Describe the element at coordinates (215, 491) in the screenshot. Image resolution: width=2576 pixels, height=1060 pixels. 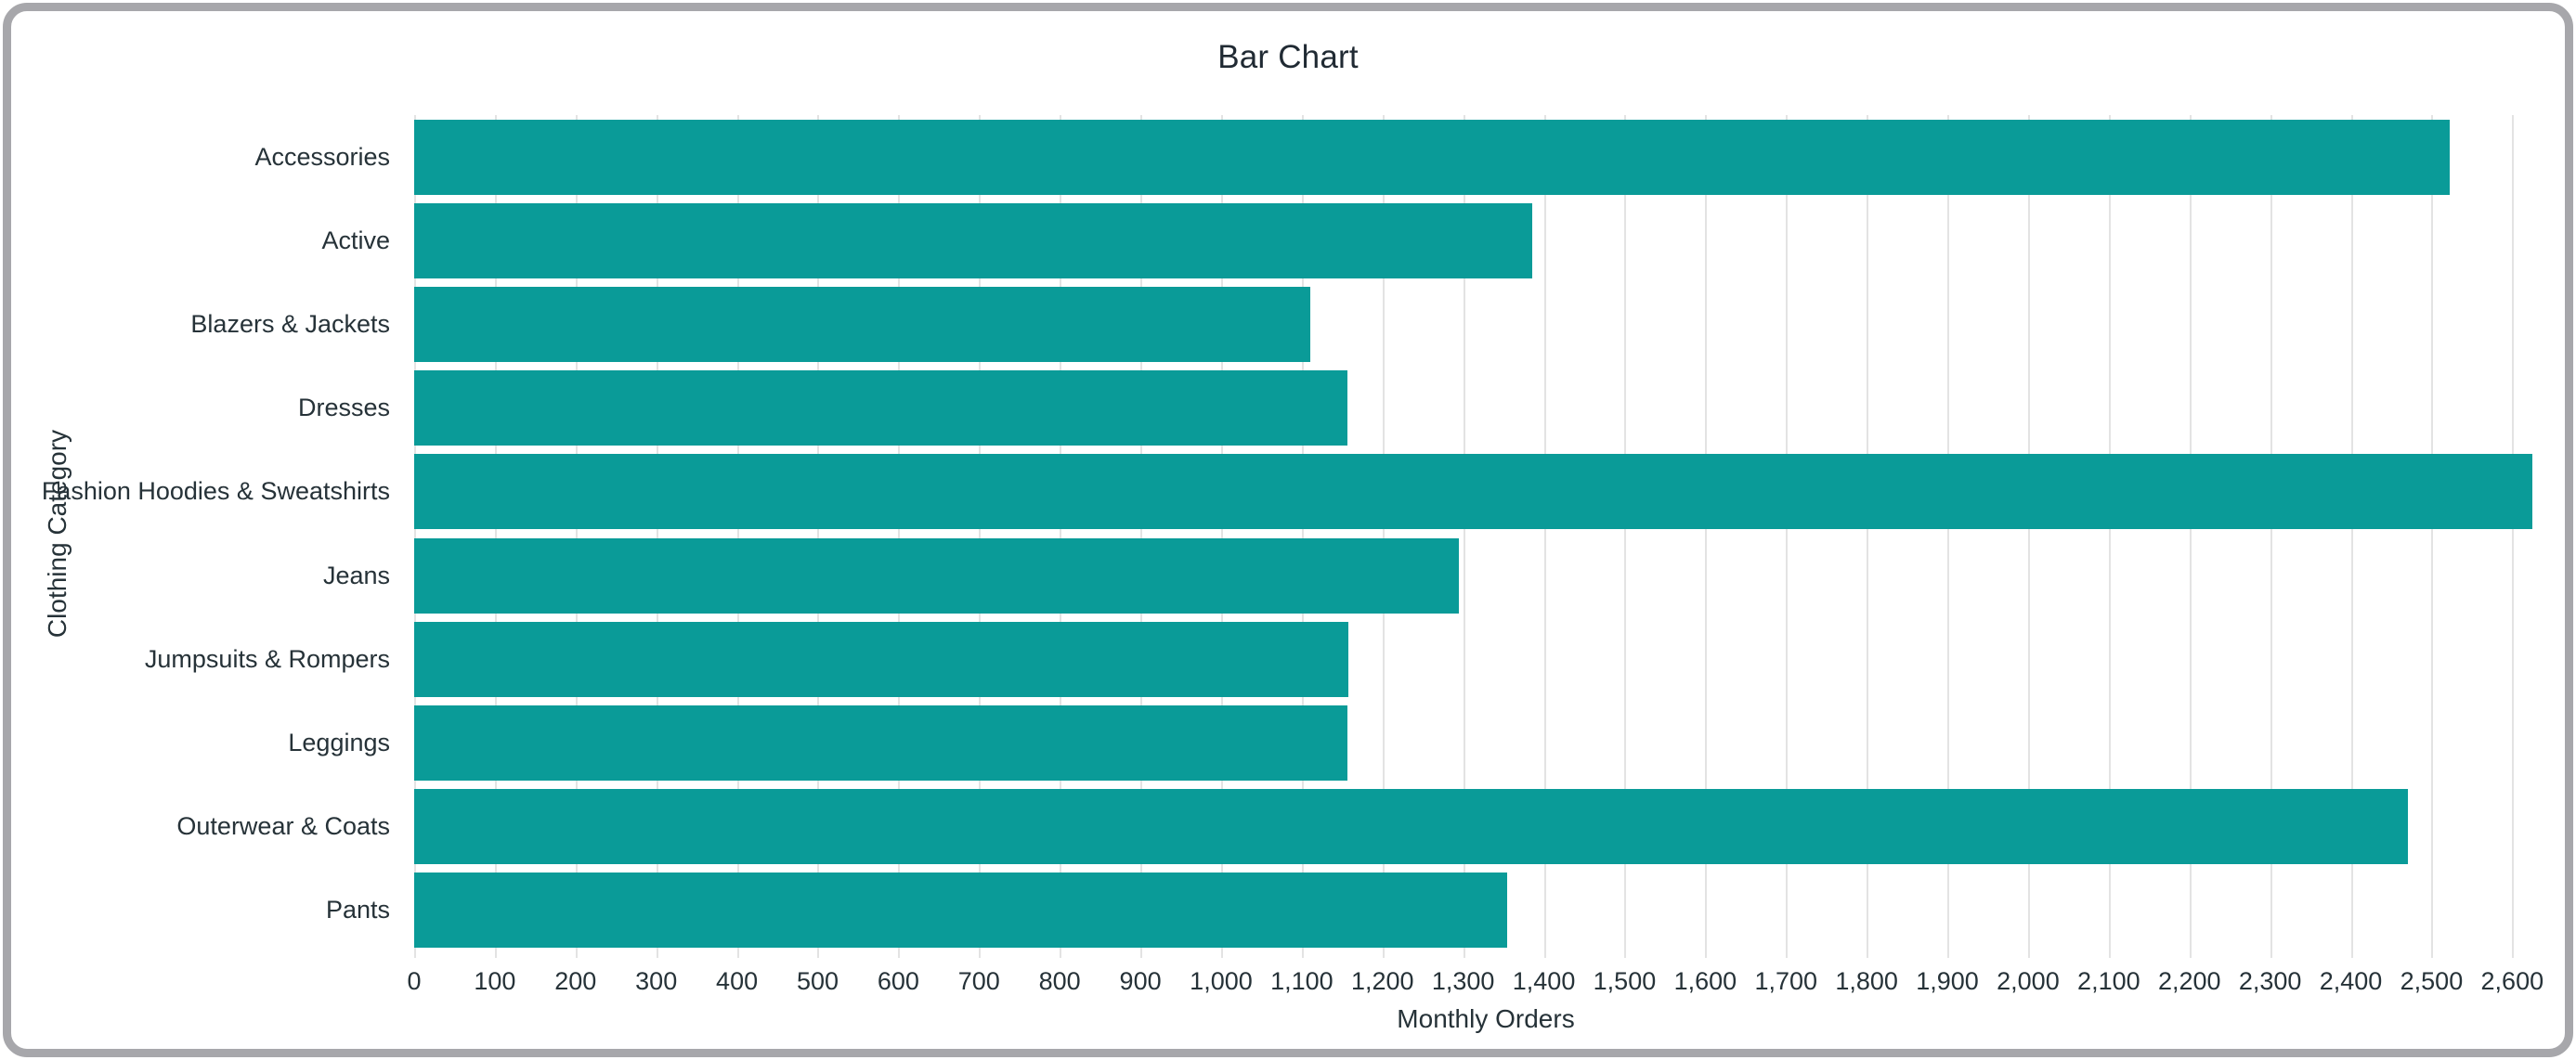
I see `category-label-fashion-hoodies-sweatshirts: Fashion Hoodies & Sweatshirts` at that location.